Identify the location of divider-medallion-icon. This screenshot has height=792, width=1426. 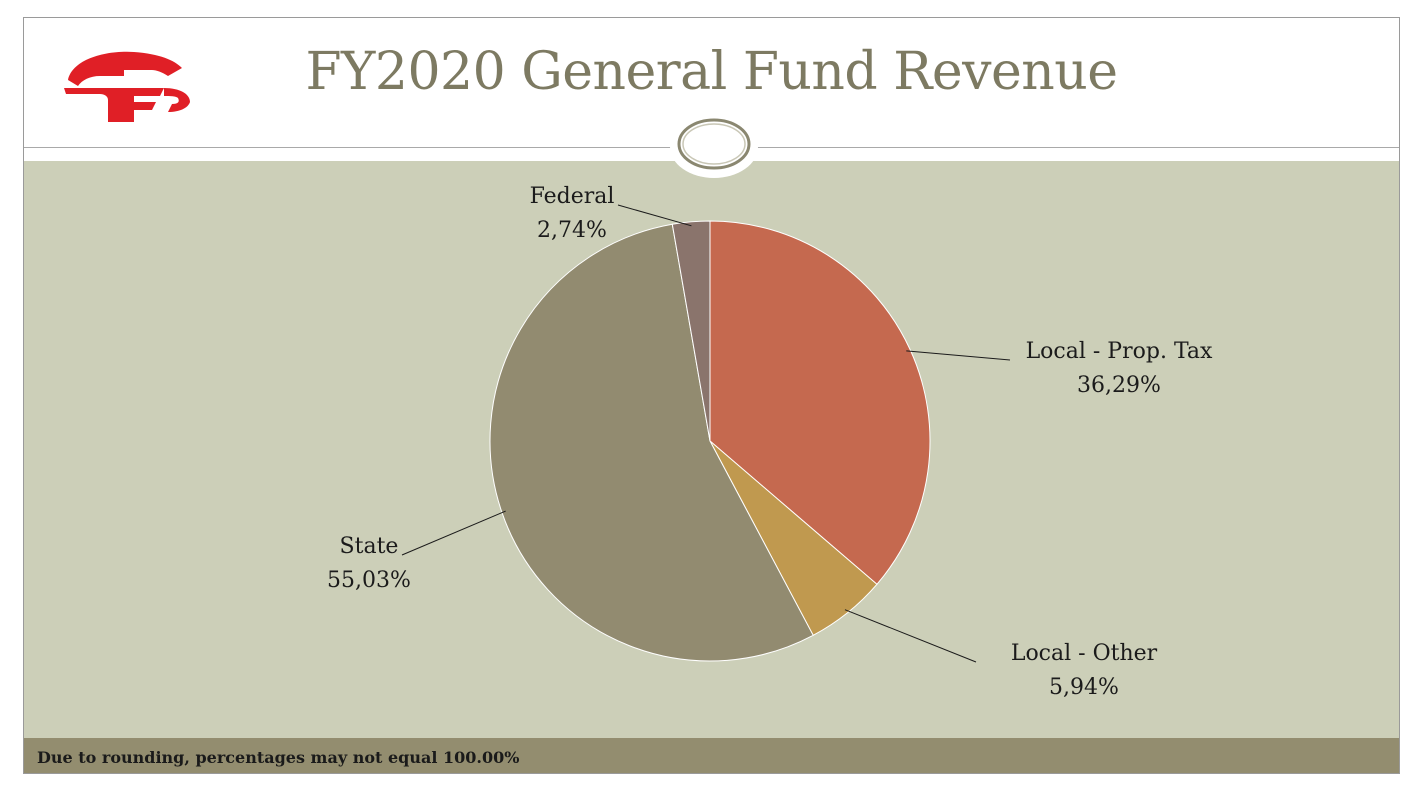
(714, 147).